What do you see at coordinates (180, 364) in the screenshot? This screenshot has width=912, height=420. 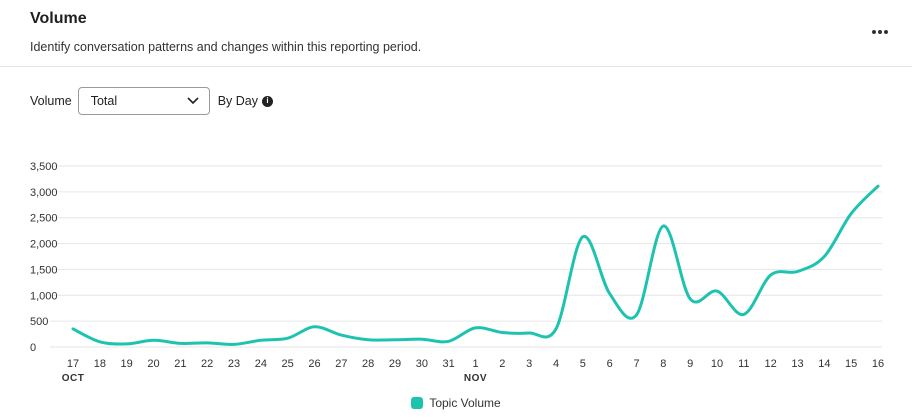 I see `x-tick-label: 21` at bounding box center [180, 364].